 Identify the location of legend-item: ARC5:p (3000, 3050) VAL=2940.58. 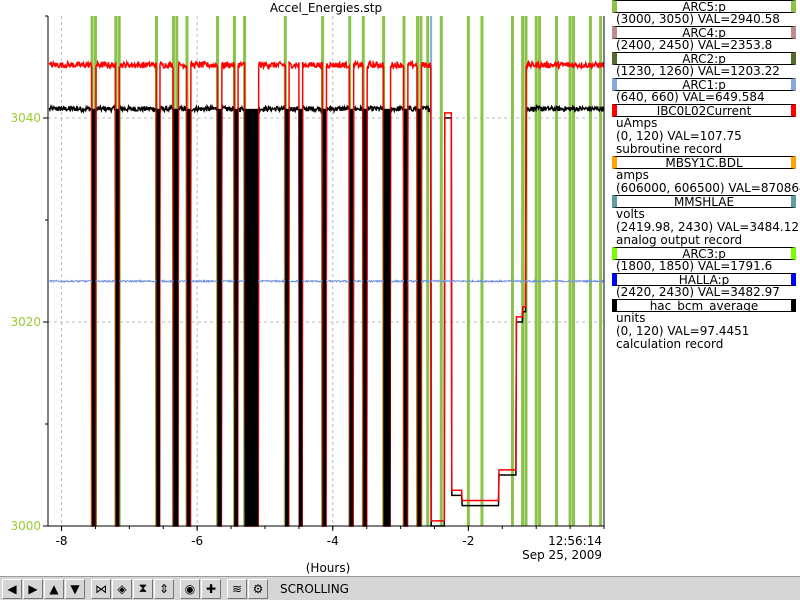
(706, 13).